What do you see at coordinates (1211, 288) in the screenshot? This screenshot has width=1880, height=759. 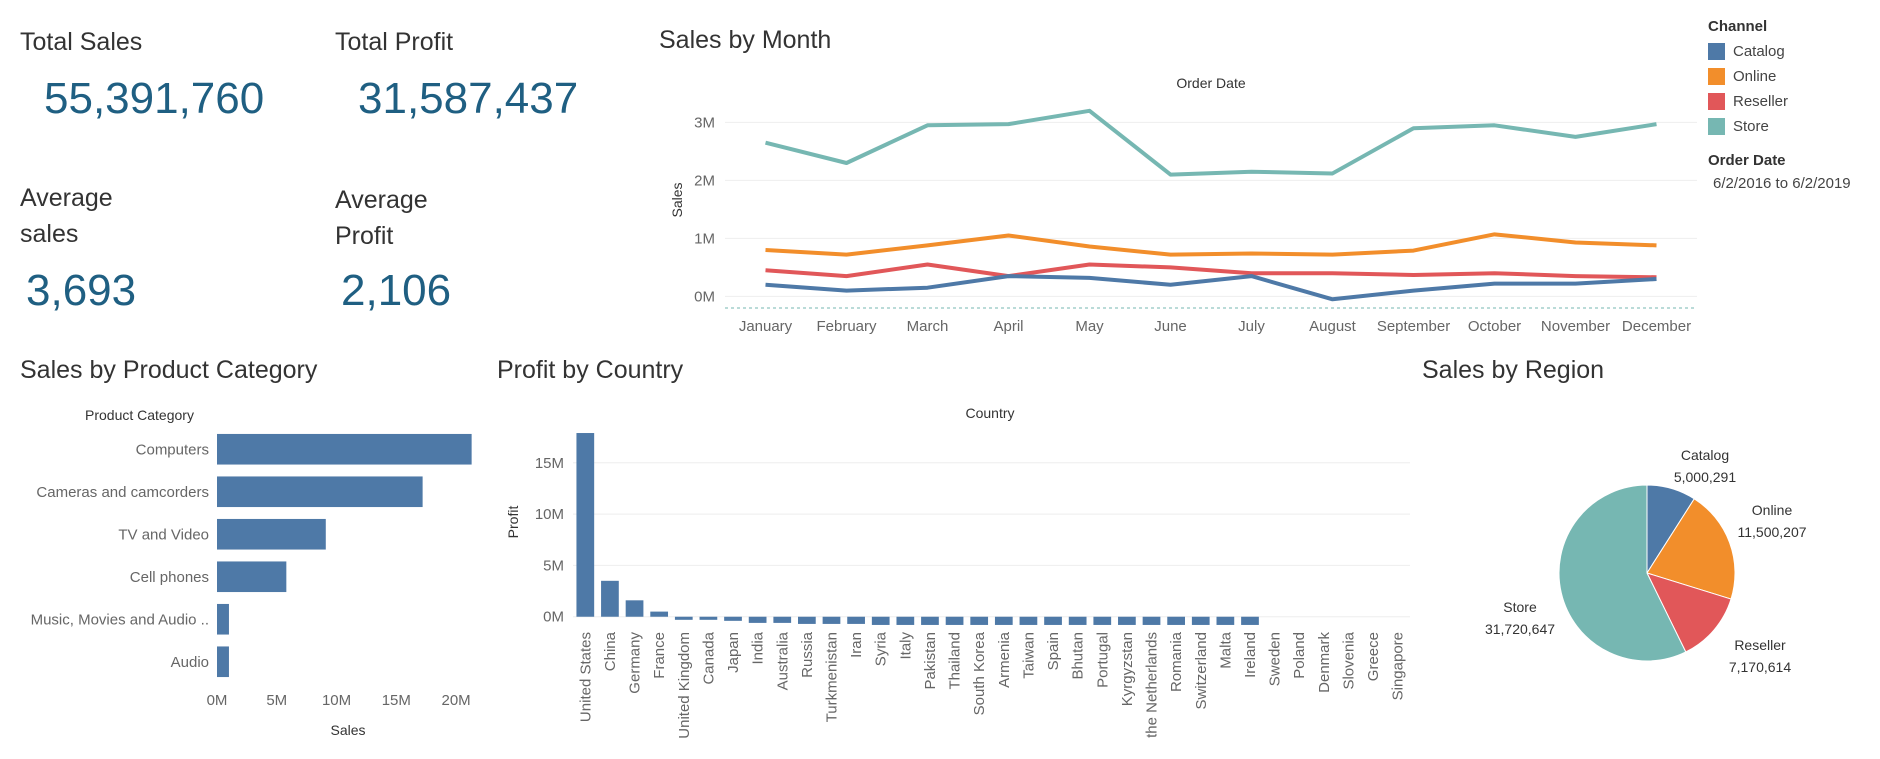 I see `line-series-catalog` at bounding box center [1211, 288].